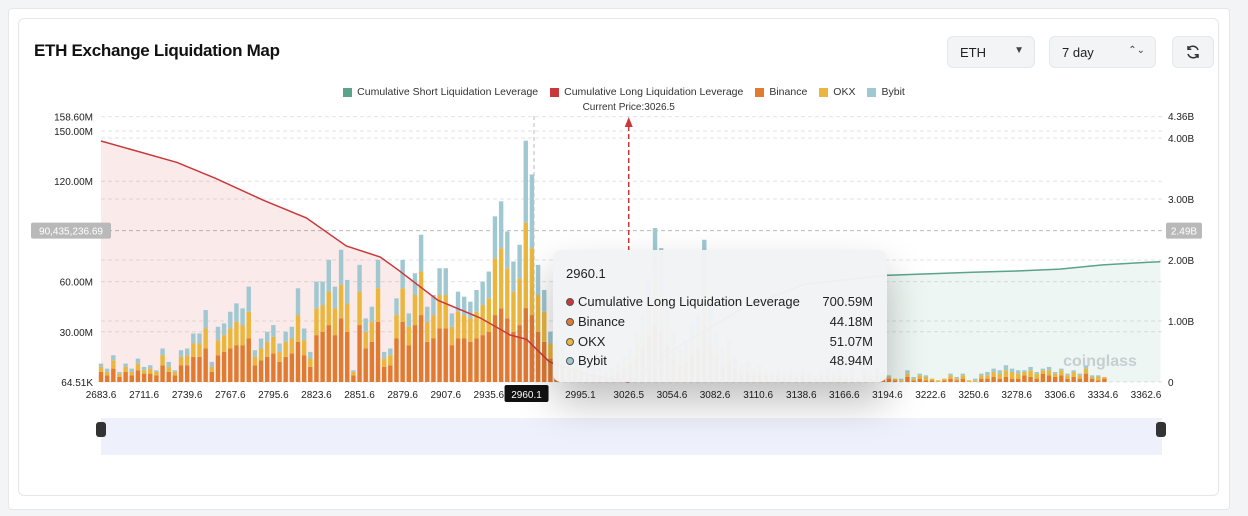  I want to click on x-tick-label: 3138.6, so click(801, 395).